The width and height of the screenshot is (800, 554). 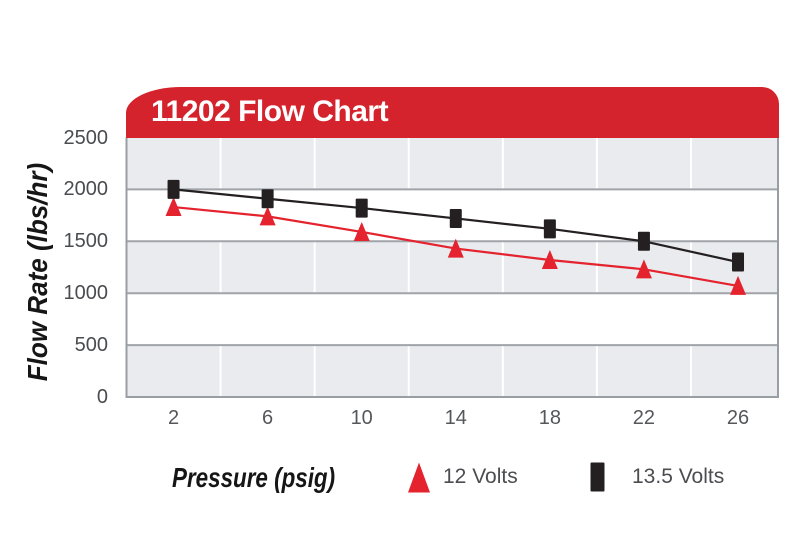 What do you see at coordinates (361, 208) in the screenshot?
I see `marker-13-5-volts-x10` at bounding box center [361, 208].